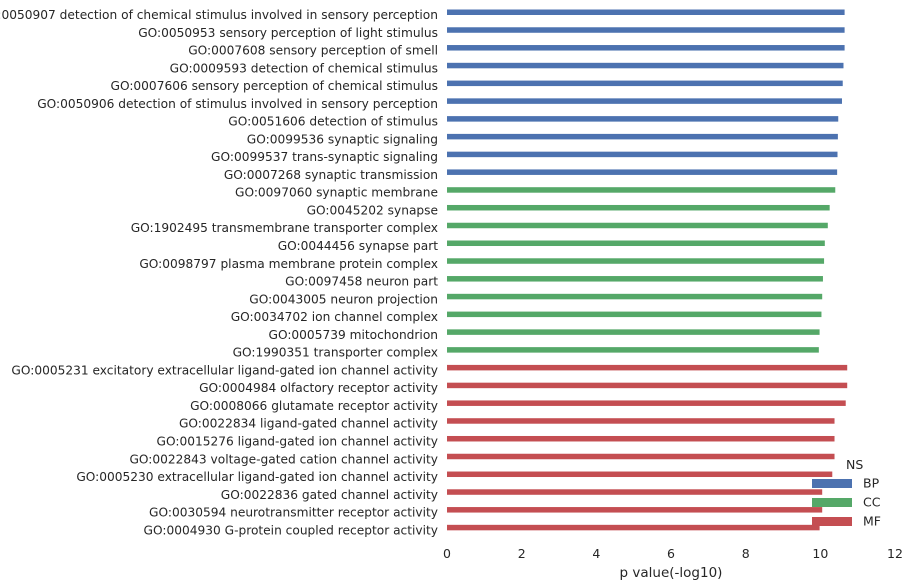 The height and width of the screenshot is (587, 908). Describe the element at coordinates (746, 553) in the screenshot. I see `x-tick-label: 8` at that location.